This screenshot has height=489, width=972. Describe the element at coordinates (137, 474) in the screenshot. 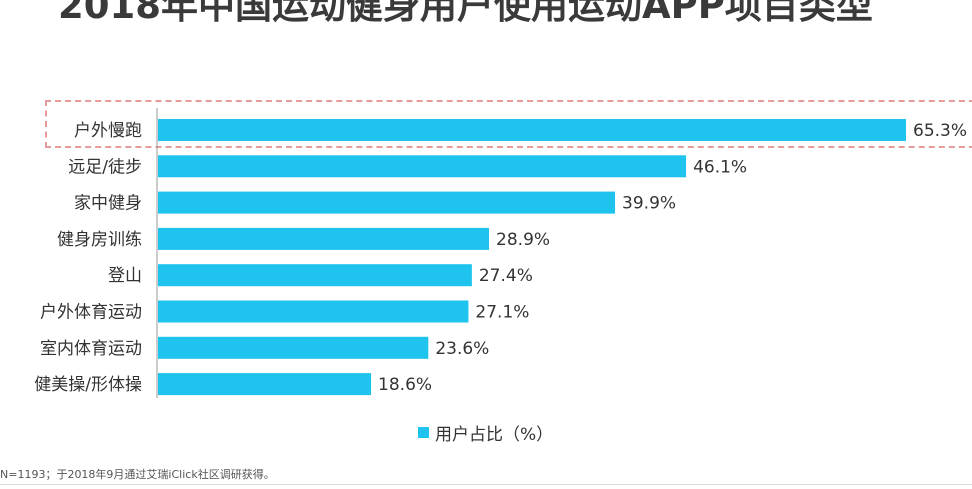

I see `footnote: N=1193；于2018年9月通过艾瑞iClick社区调研获得。` at that location.